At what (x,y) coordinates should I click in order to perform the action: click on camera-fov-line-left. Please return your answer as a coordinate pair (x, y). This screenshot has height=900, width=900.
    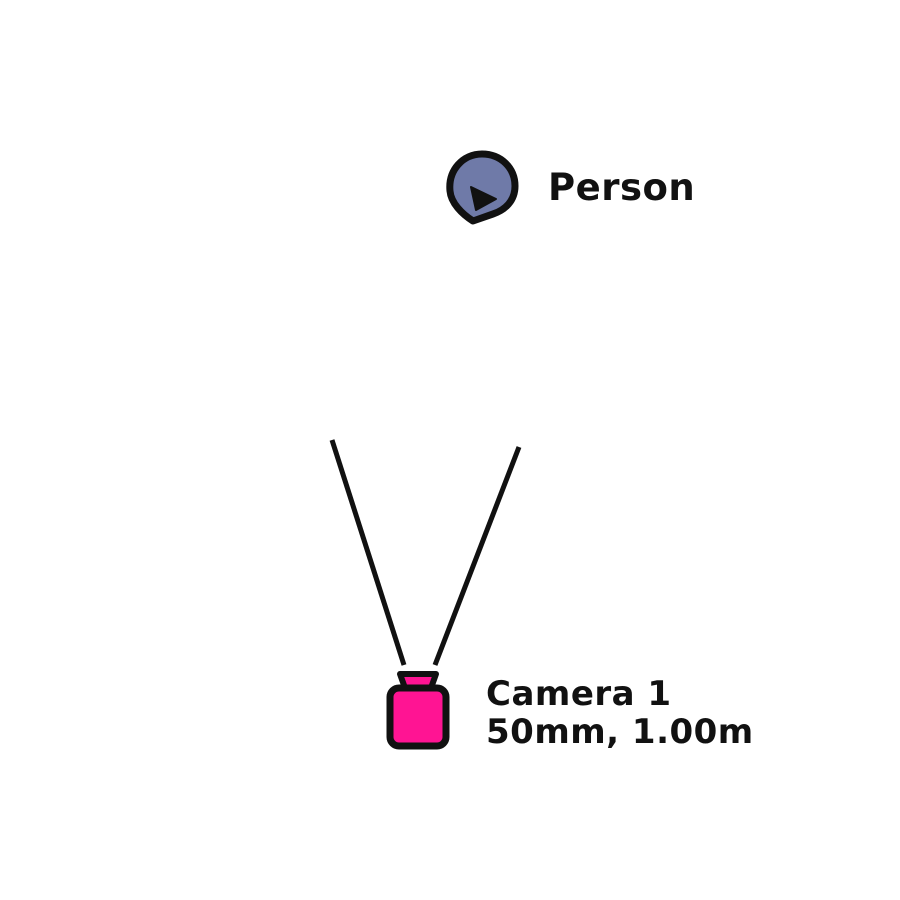
    Looking at the image, I should click on (368, 552).